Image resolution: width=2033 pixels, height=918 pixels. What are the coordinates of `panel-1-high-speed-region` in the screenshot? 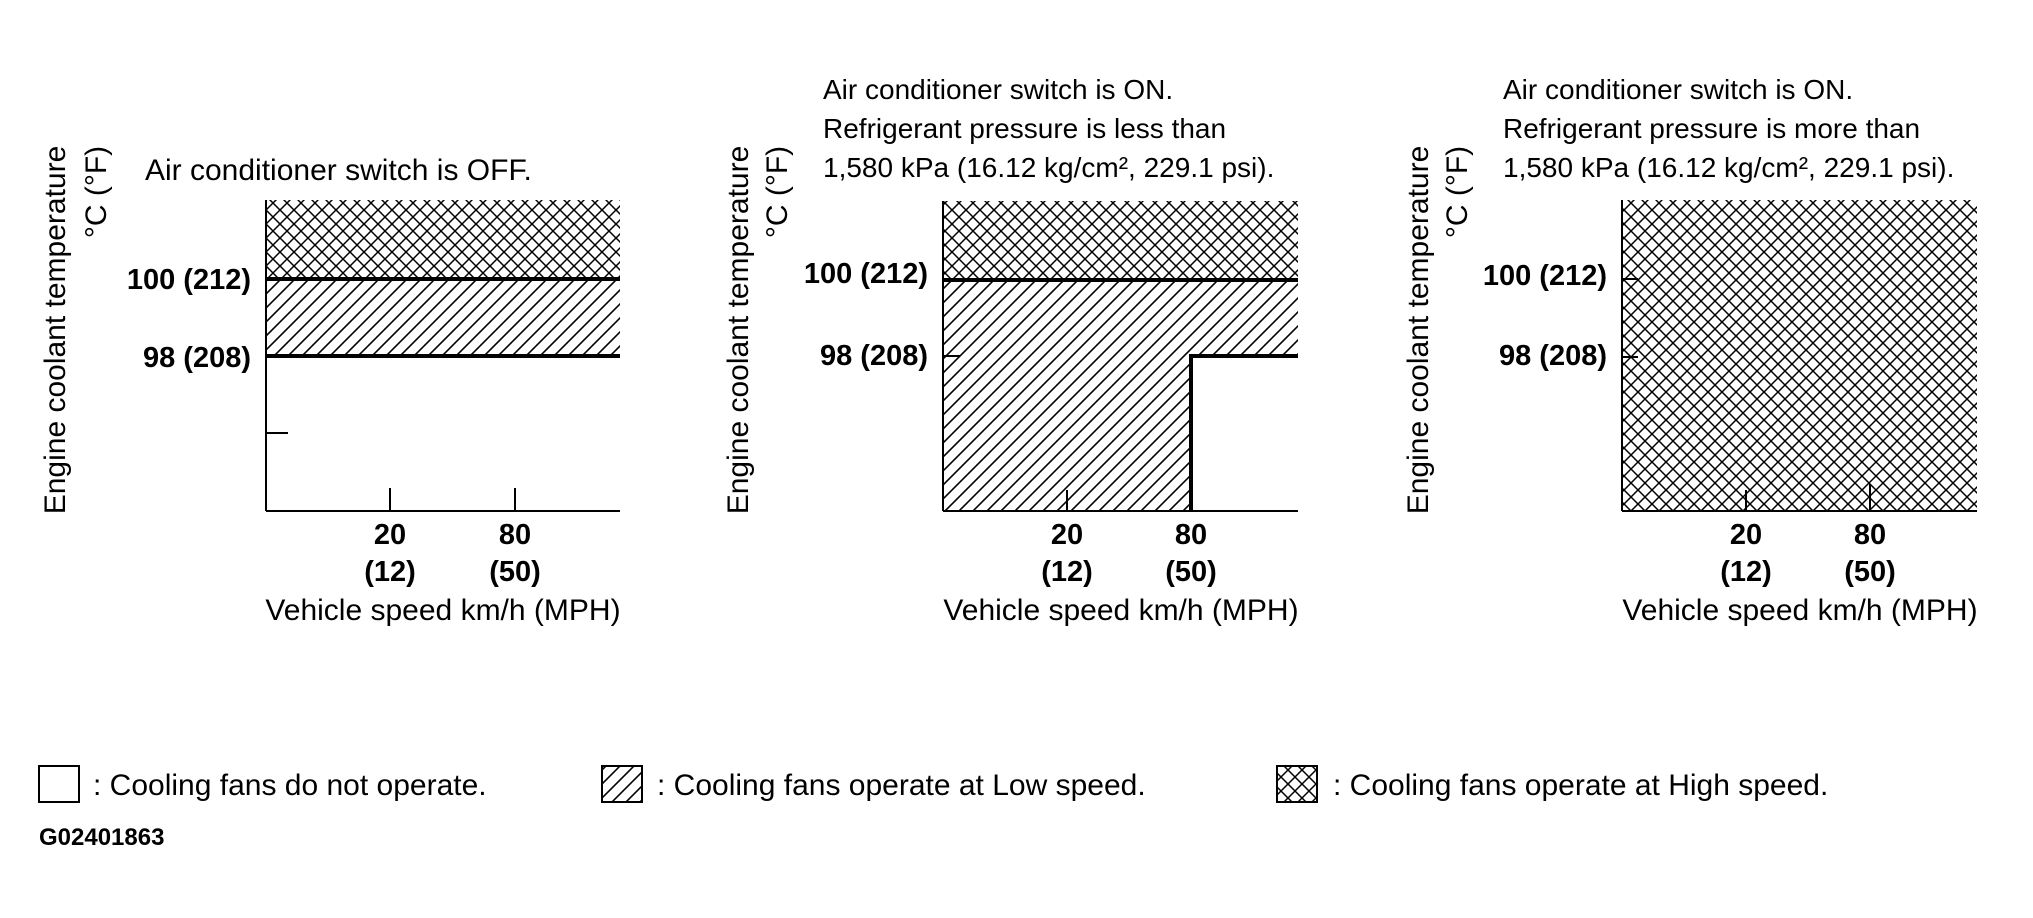 It's located at (443, 239).